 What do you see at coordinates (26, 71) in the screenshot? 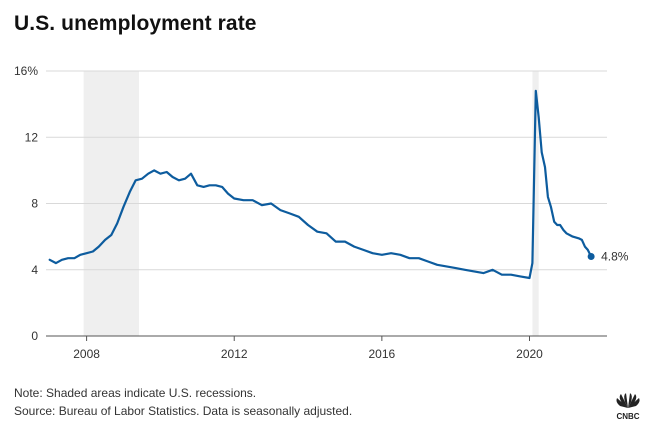
I see `y-tick-label: 16%` at bounding box center [26, 71].